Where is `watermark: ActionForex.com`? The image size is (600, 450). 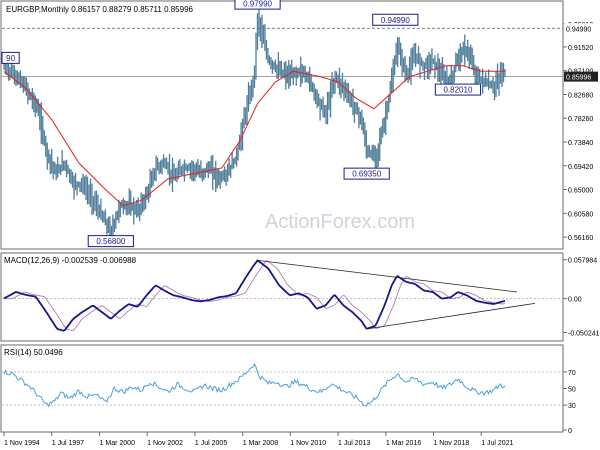 watermark: ActionForex.com is located at coordinates (340, 222).